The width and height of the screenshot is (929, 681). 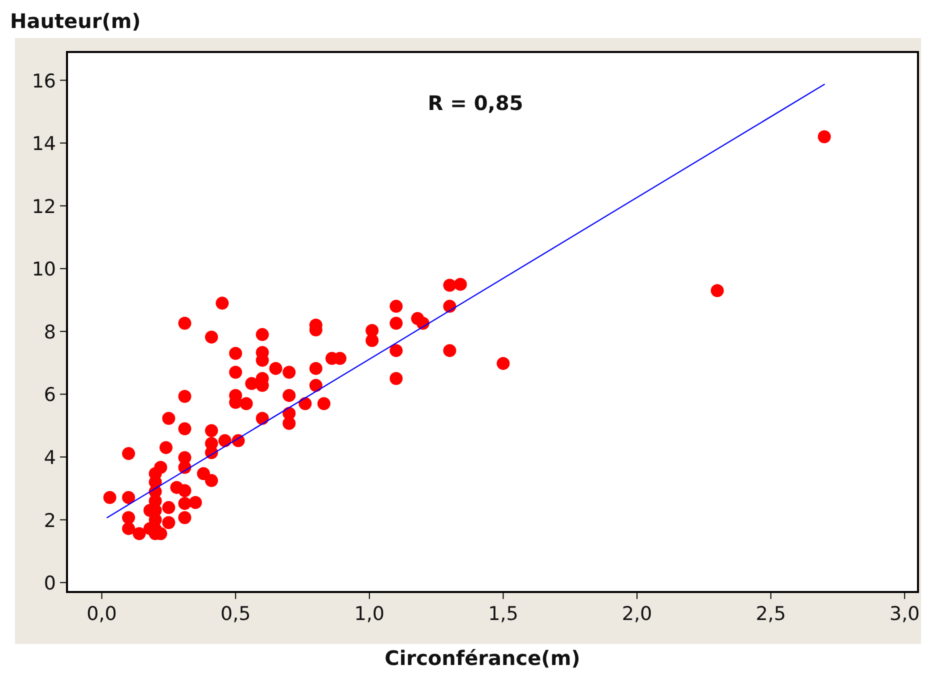 What do you see at coordinates (637, 614) in the screenshot?
I see `x-tick-label: 2,0` at bounding box center [637, 614].